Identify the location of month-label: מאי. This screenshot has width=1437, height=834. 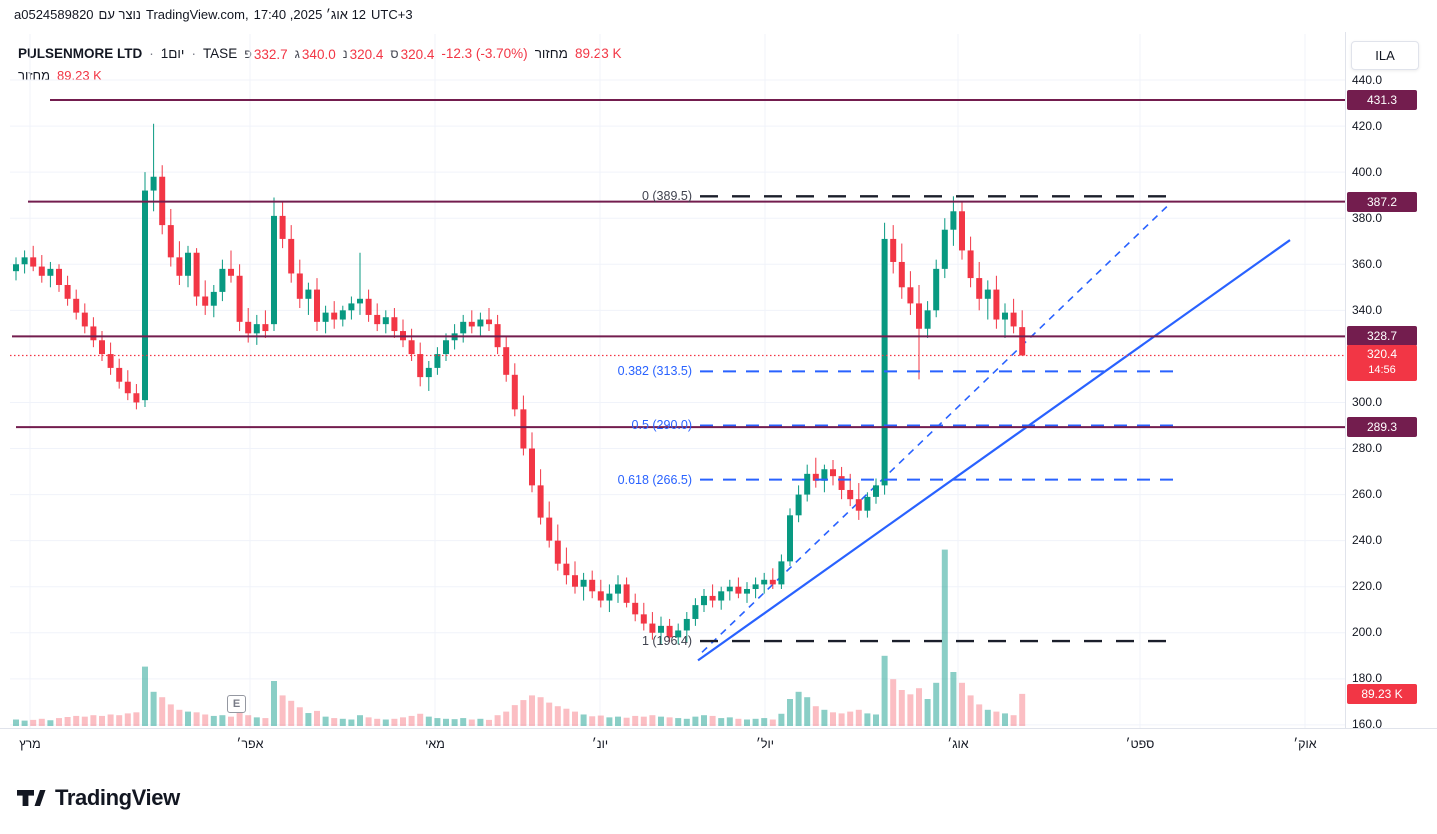
(435, 744).